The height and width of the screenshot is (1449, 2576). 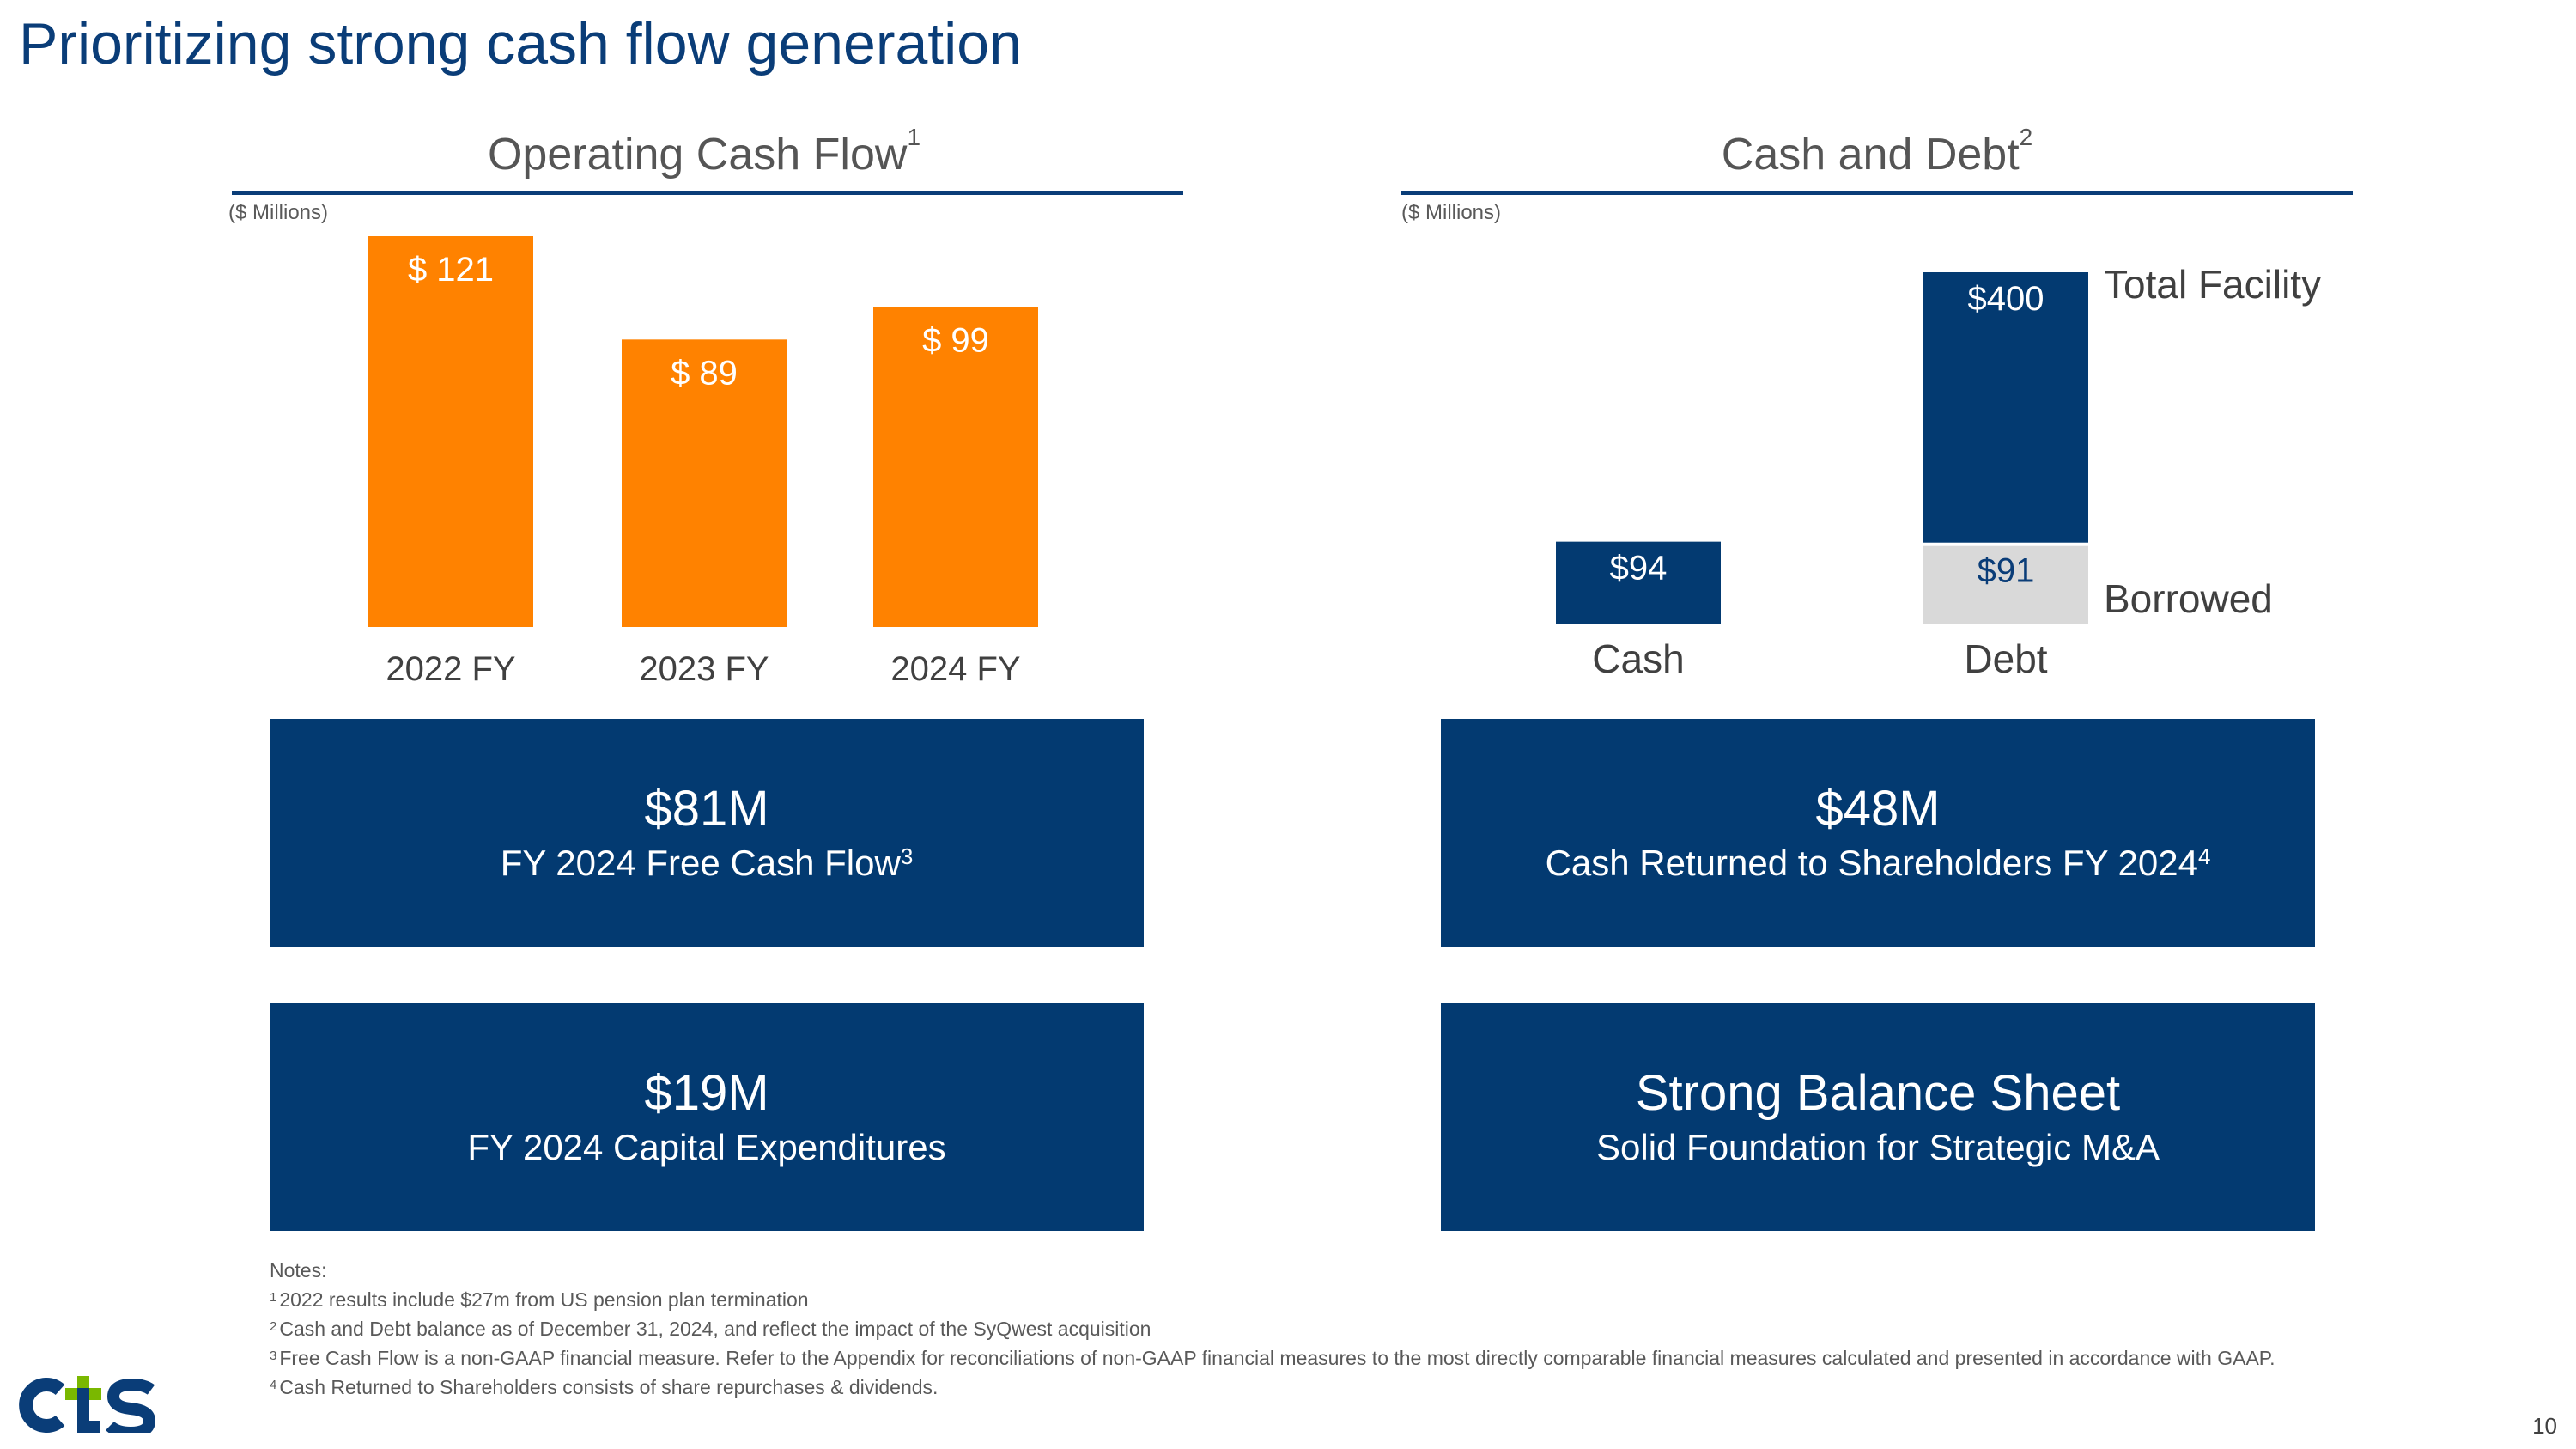 I want to click on ocf-footnote-ref: 1, so click(x=914, y=137).